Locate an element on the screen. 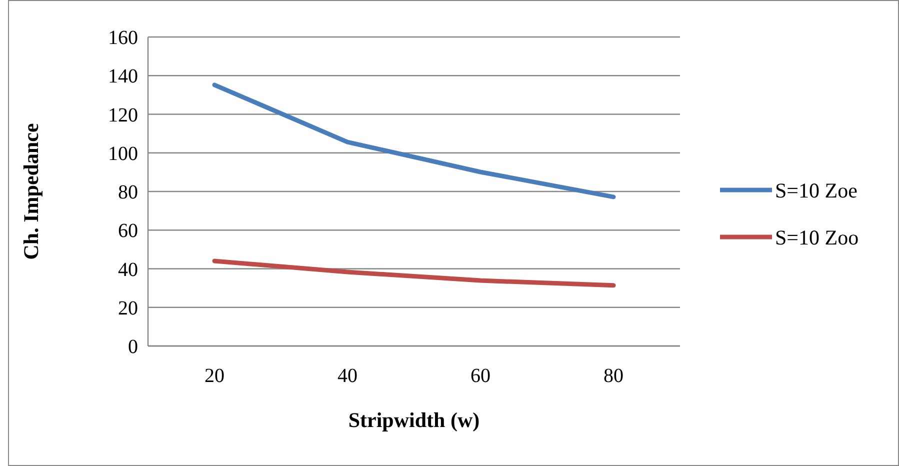  y-tick-label: 160 is located at coordinates (123, 38).